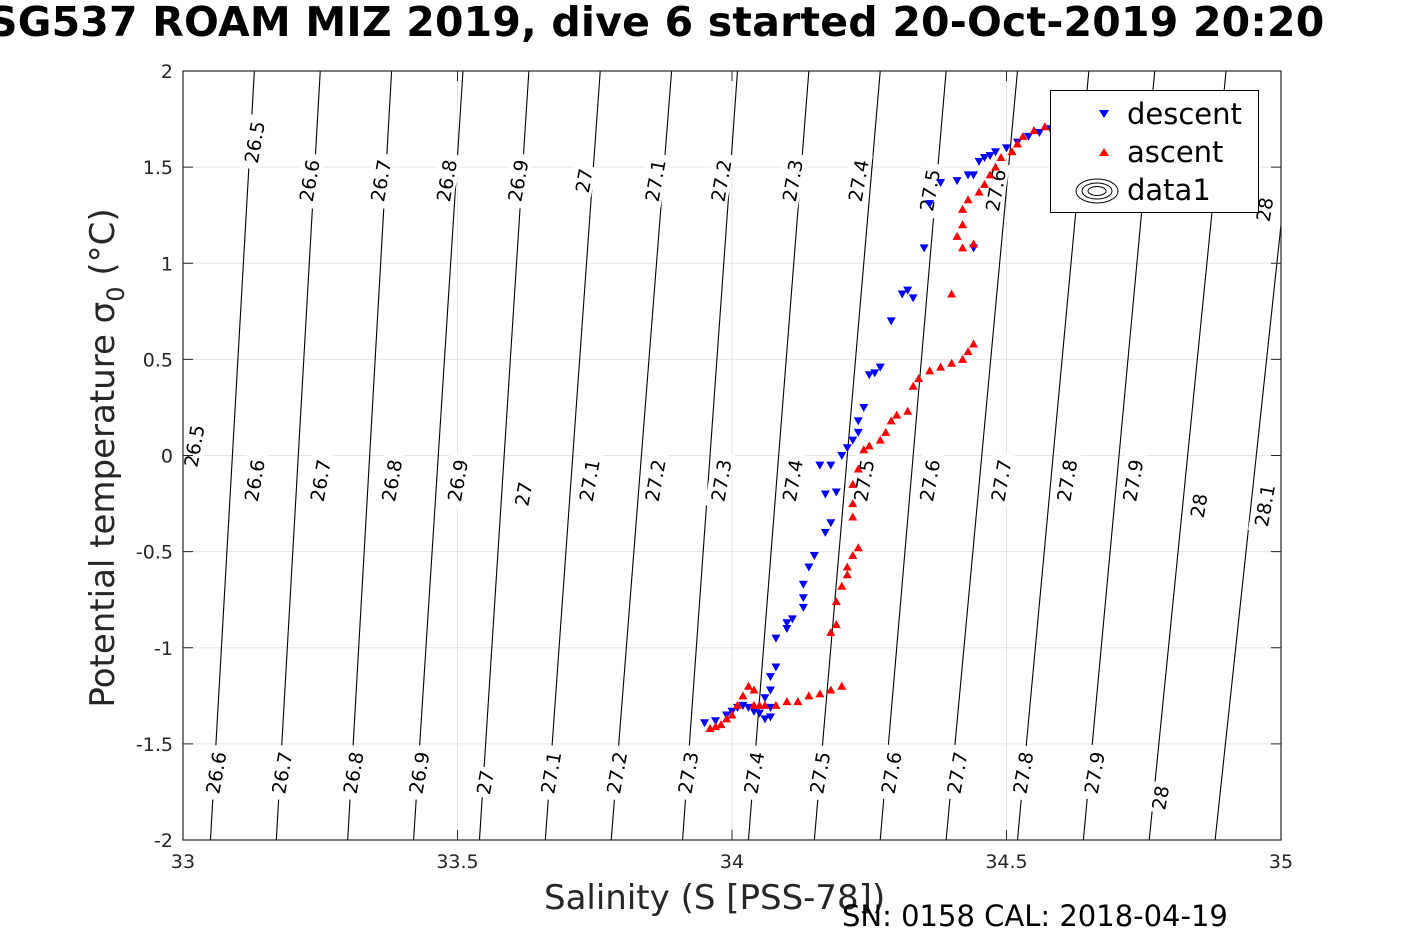  I want to click on isopycnal-label: 27.6, so click(890, 773).